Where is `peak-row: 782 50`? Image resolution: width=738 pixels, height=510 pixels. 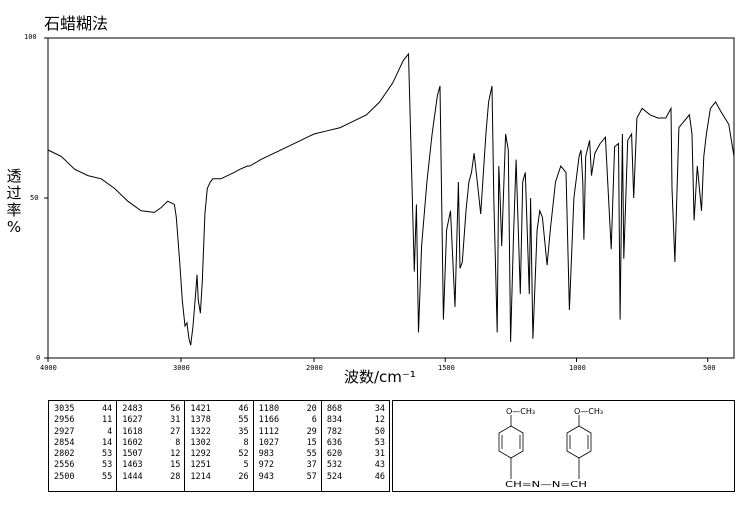 peak-row: 782 50 is located at coordinates (356, 432).